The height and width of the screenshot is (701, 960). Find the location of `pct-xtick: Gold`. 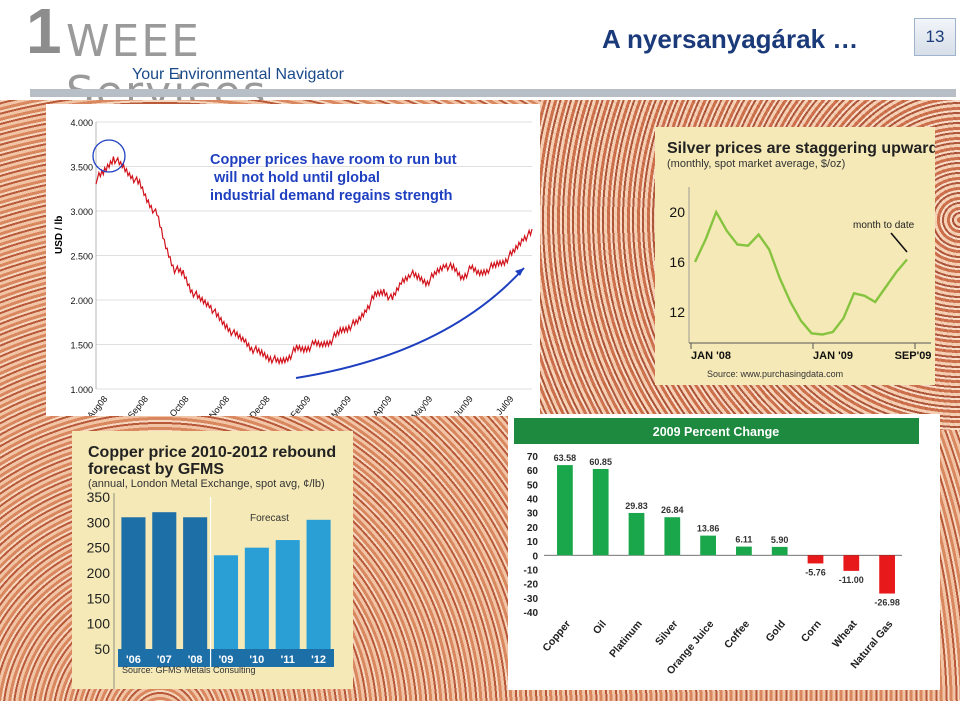

pct-xtick: Gold is located at coordinates (775, 631).